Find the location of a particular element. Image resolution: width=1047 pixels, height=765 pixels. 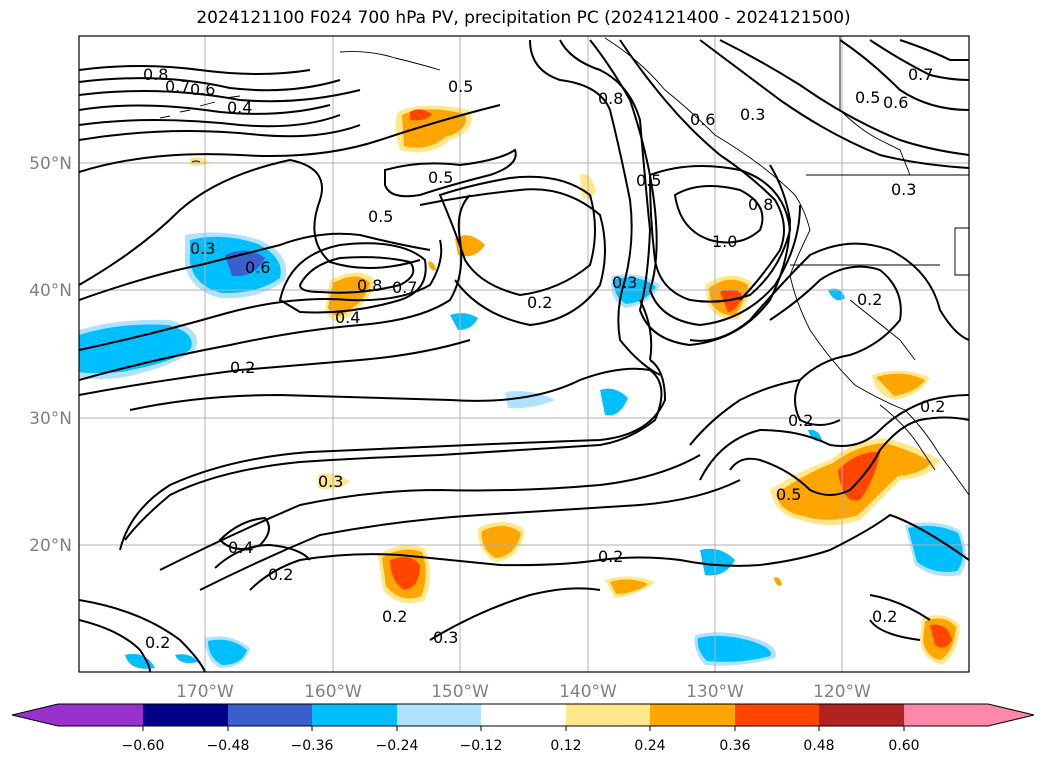

svg-text: 130°W is located at coordinates (715, 692).